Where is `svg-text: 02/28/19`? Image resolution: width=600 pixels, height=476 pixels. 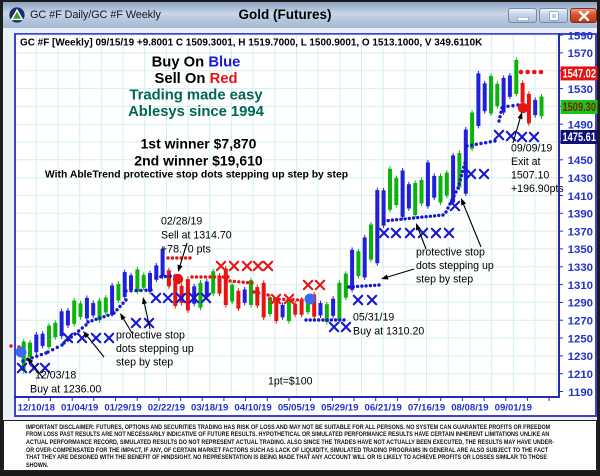 svg-text: 02/28/19 is located at coordinates (181, 222).